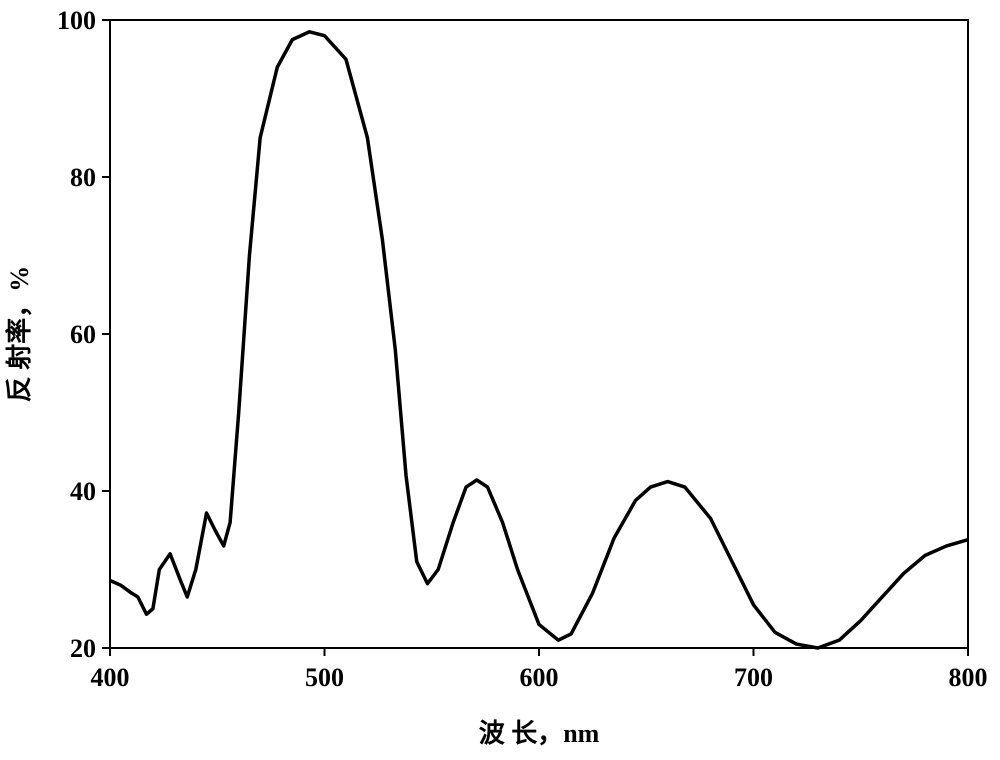 The image size is (1000, 760). What do you see at coordinates (83, 648) in the screenshot?
I see `y-tick-label: 20` at bounding box center [83, 648].